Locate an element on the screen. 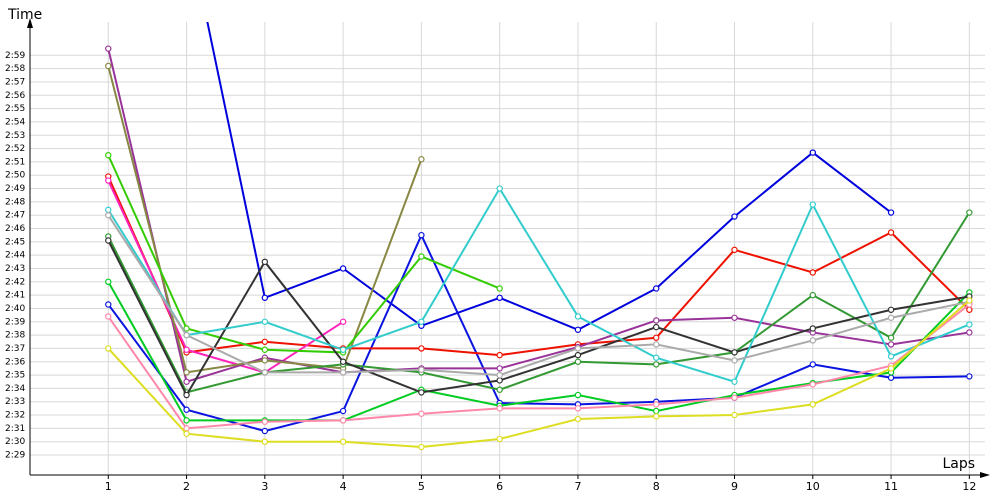 Image resolution: width=1000 pixels, height=500 pixels. y-tick-label: 2:47 is located at coordinates (15, 216).